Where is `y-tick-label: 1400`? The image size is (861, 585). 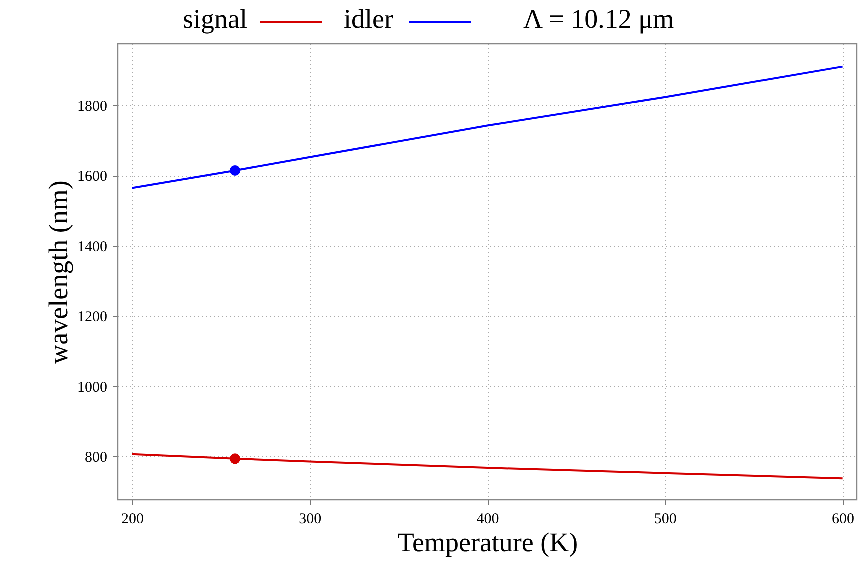
y-tick-label: 1400 is located at coordinates (93, 247).